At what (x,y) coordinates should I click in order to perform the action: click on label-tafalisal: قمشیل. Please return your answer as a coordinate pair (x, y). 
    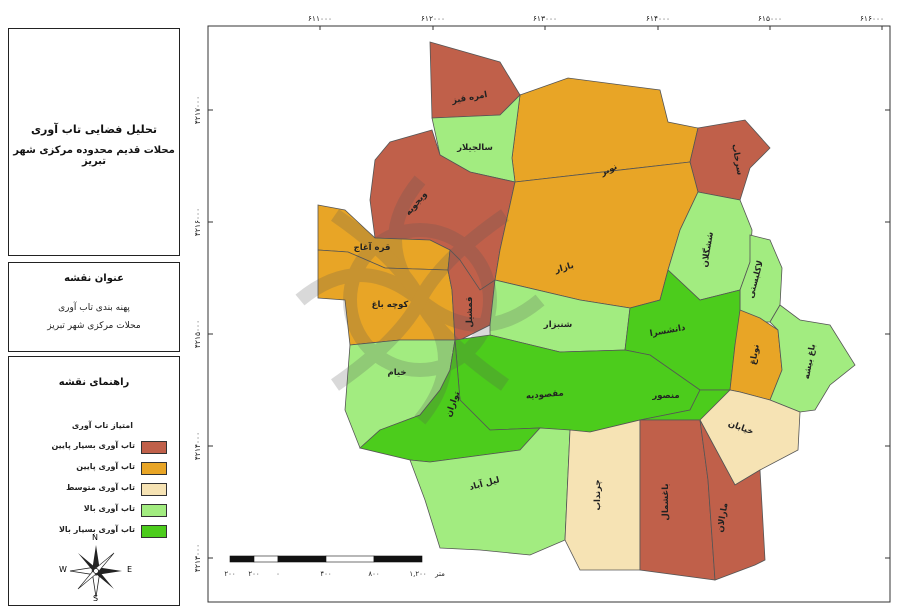
    Looking at the image, I should click on (470, 312).